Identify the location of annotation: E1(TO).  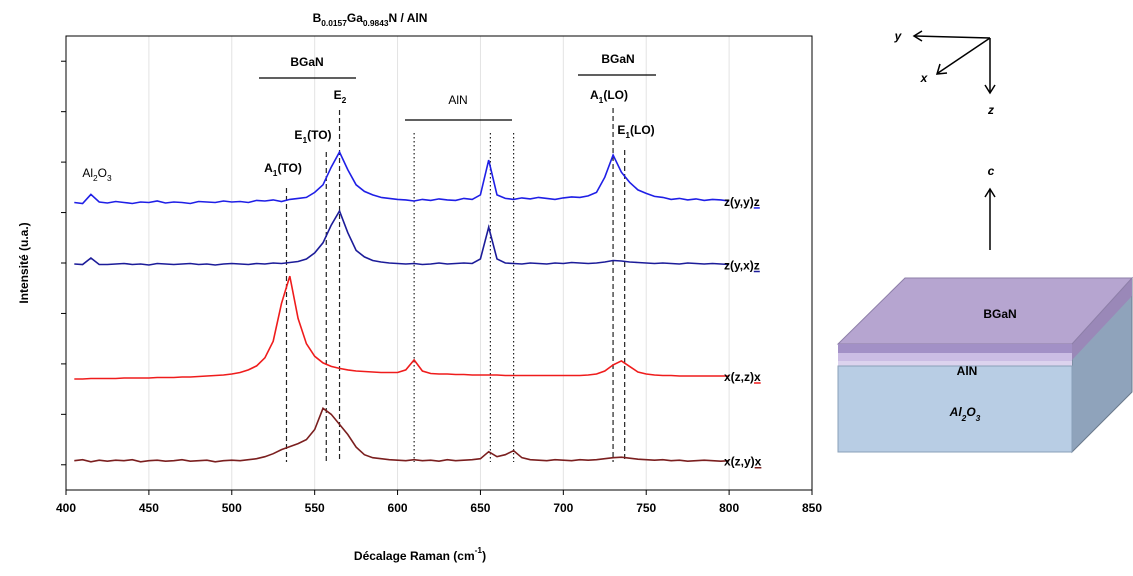
(312, 136).